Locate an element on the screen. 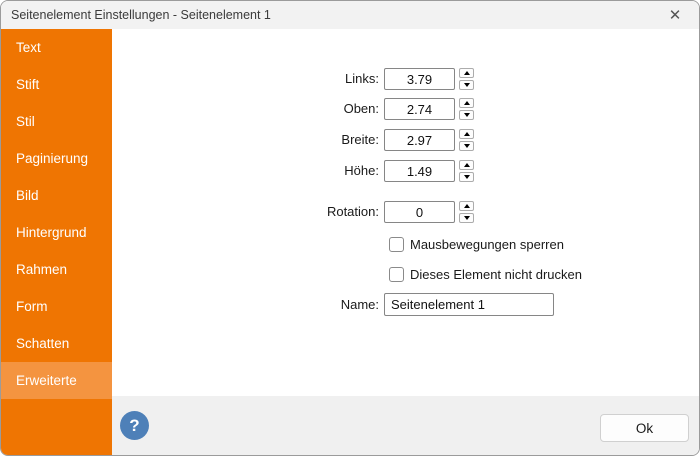  breite-spin-down-icon is located at coordinates (466, 146).